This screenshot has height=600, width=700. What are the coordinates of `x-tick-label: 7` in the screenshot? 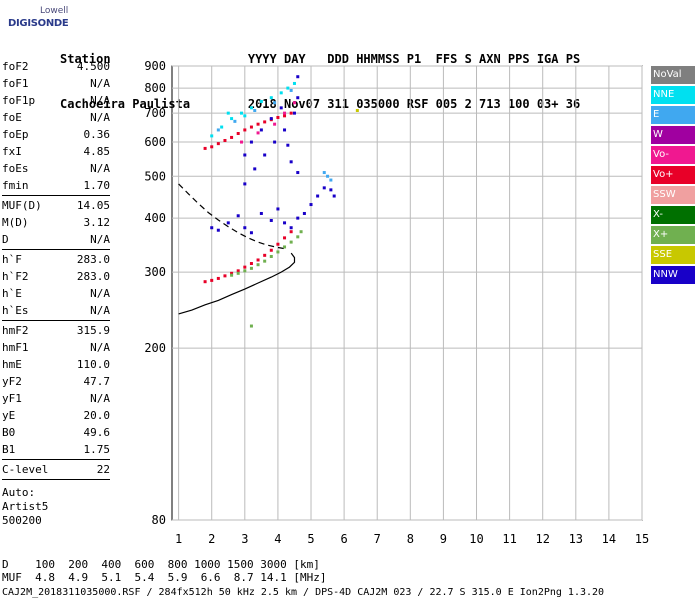 It's located at (377, 539).